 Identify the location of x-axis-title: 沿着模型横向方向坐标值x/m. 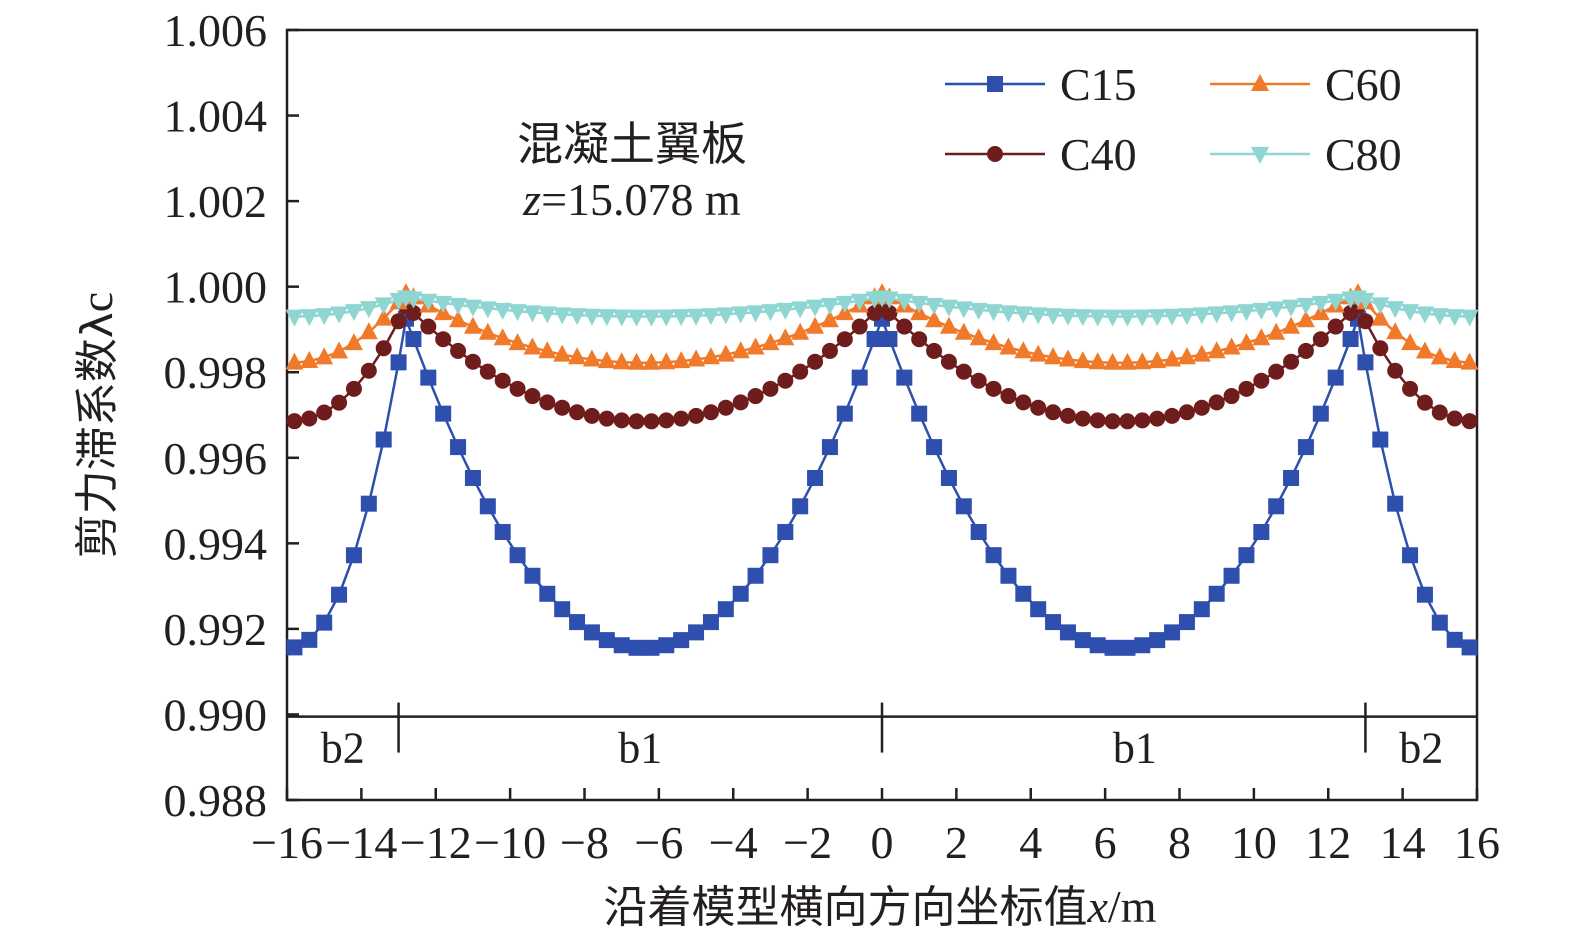
(880, 907).